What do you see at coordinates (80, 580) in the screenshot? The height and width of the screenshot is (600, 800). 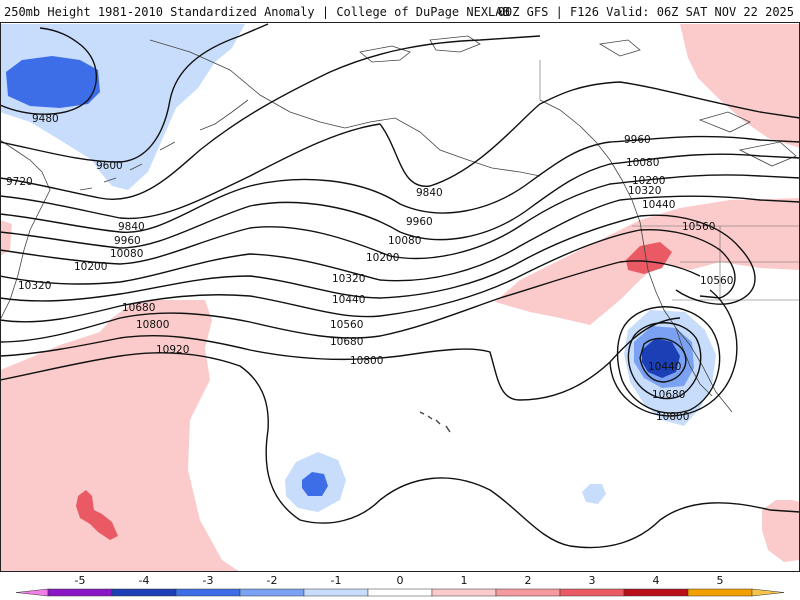 I see `colorbar-tick-label: -5` at bounding box center [80, 580].